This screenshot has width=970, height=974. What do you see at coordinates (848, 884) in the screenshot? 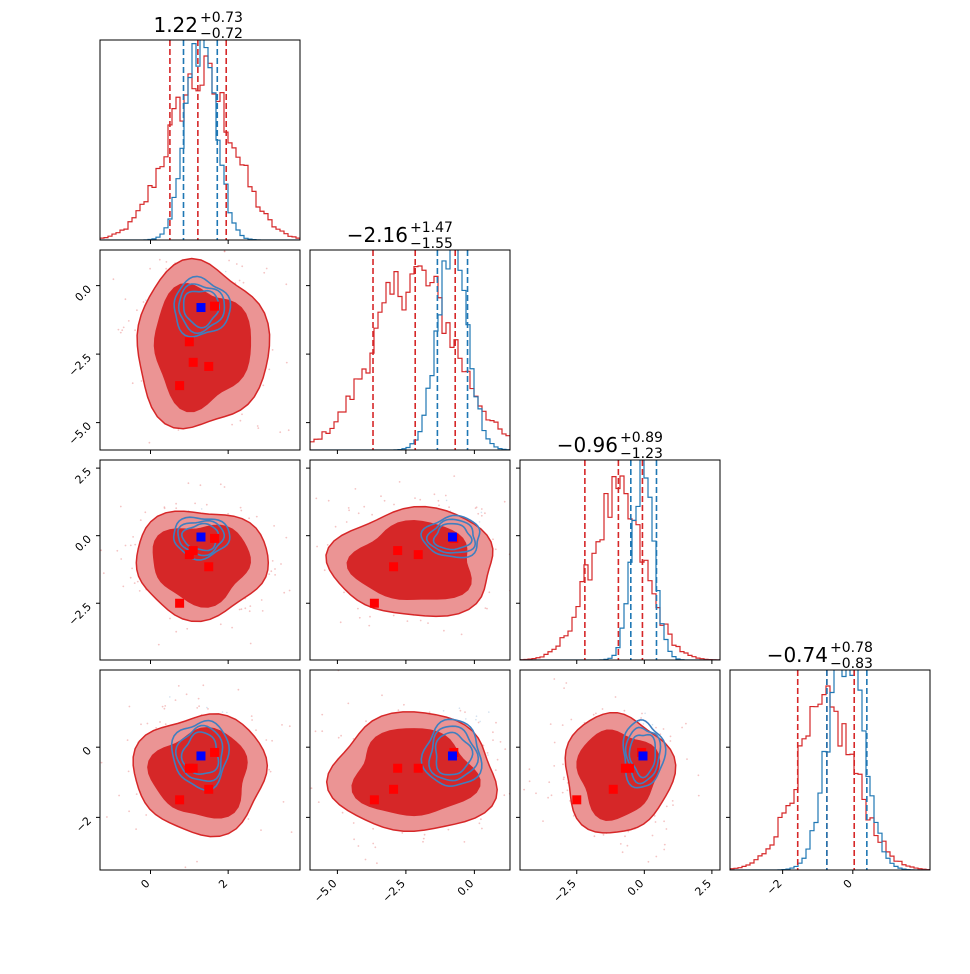
I see `x-tick-label-3-1: 0` at bounding box center [848, 884].